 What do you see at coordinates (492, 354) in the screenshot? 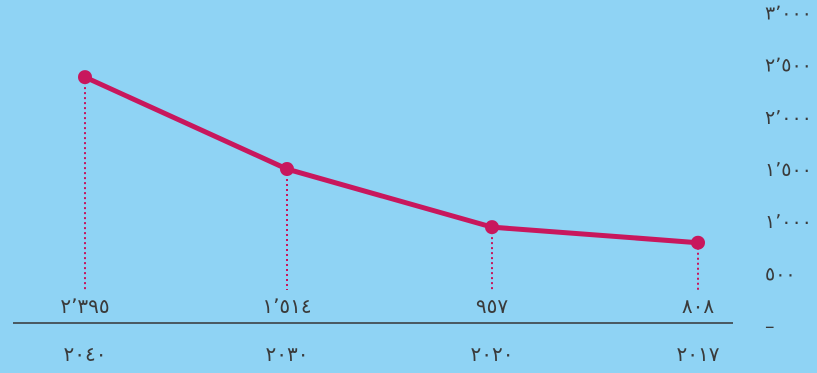
I see `x-tick-label: ٢٠٢٠` at bounding box center [492, 354].